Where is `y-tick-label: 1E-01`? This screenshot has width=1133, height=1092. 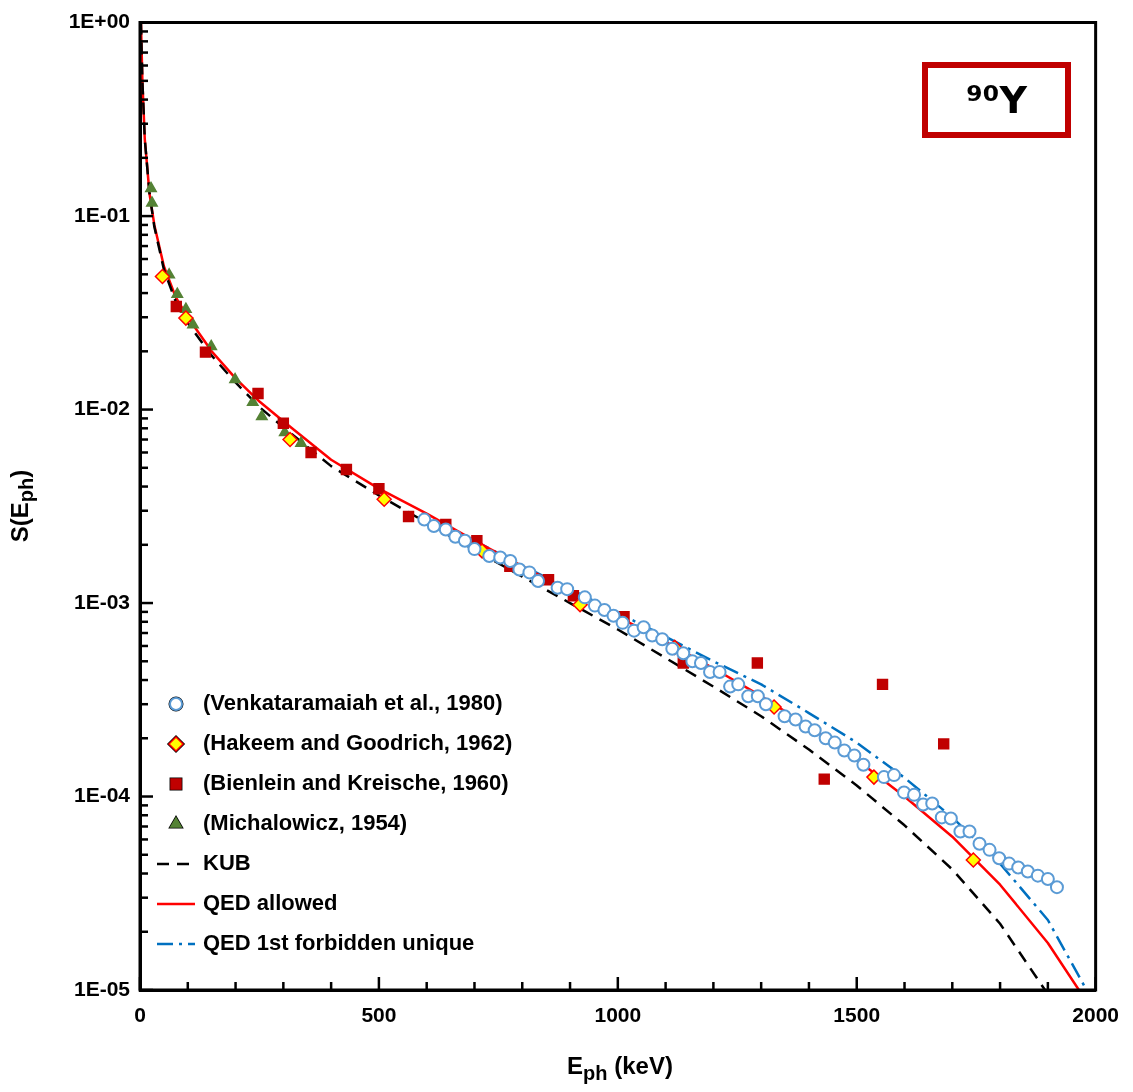
y-tick-label: 1E-01 is located at coordinates (102, 214).